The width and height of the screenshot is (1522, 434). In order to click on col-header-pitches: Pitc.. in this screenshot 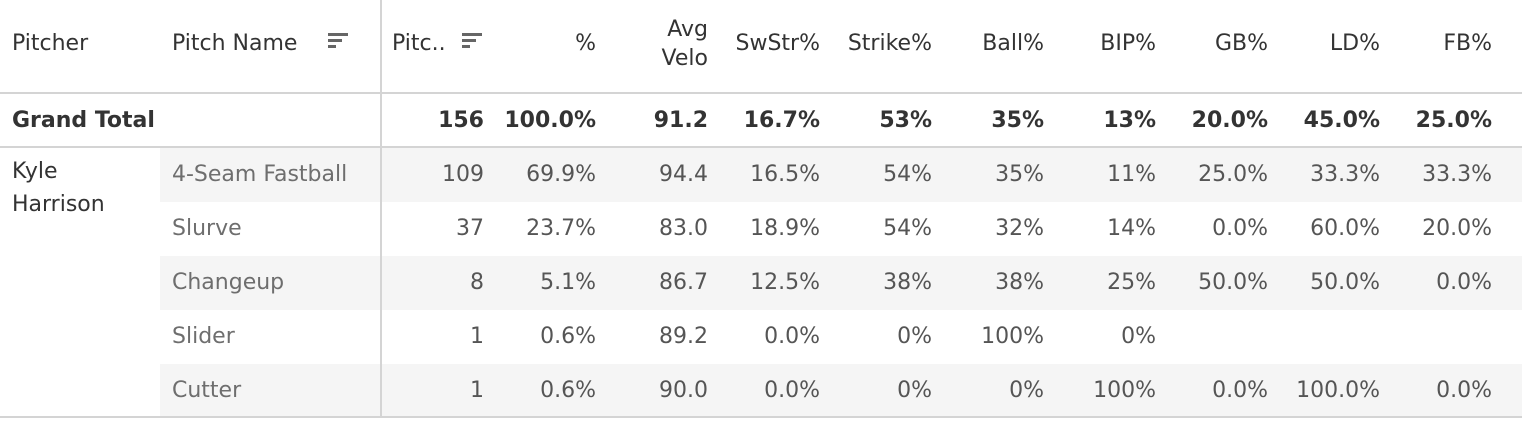, I will do `click(419, 43)`.